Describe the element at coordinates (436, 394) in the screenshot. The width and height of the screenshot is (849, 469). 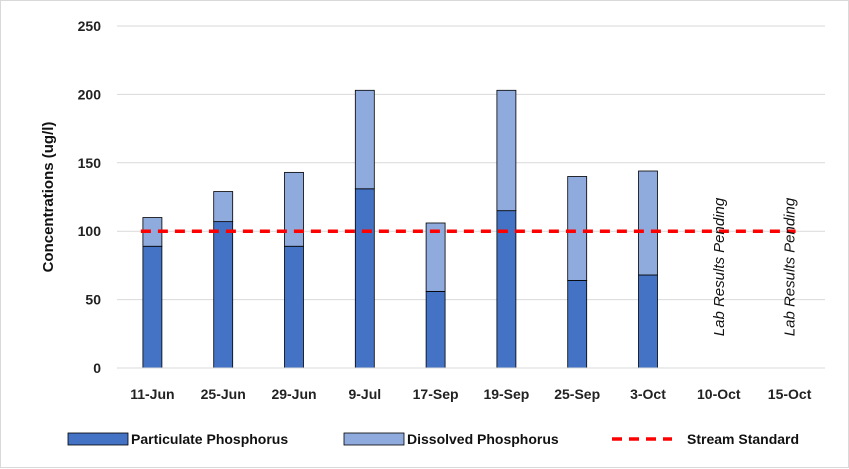
I see `x-tick-label: 17-Sep` at that location.